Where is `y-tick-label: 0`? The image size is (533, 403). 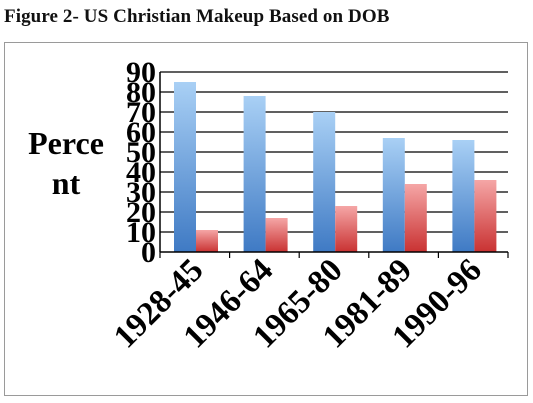
y-tick-label: 0 is located at coordinates (148, 252).